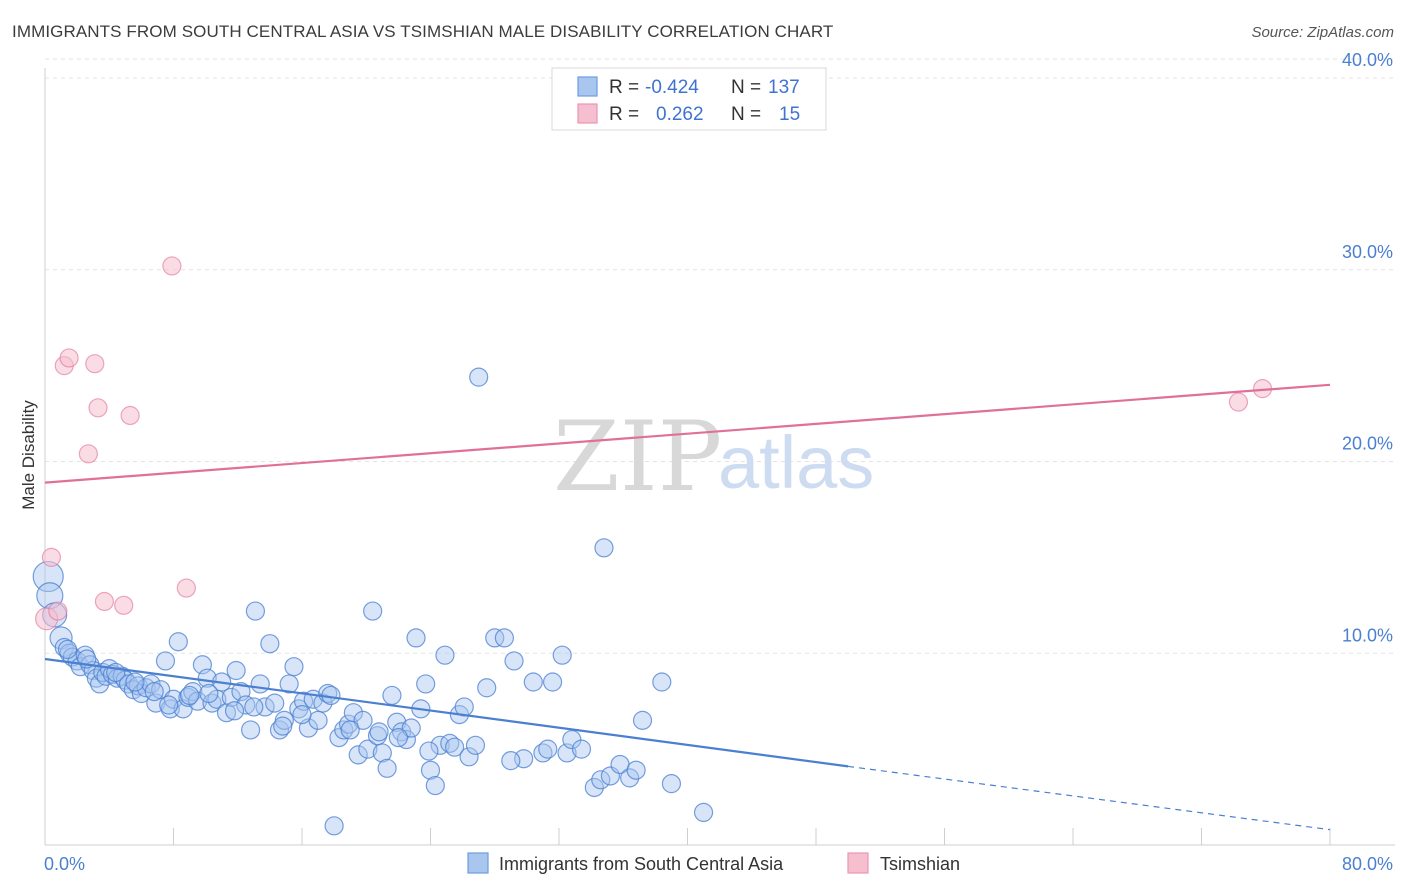 The width and height of the screenshot is (1406, 892). I want to click on watermark-zip: ZIP, so click(637, 457).